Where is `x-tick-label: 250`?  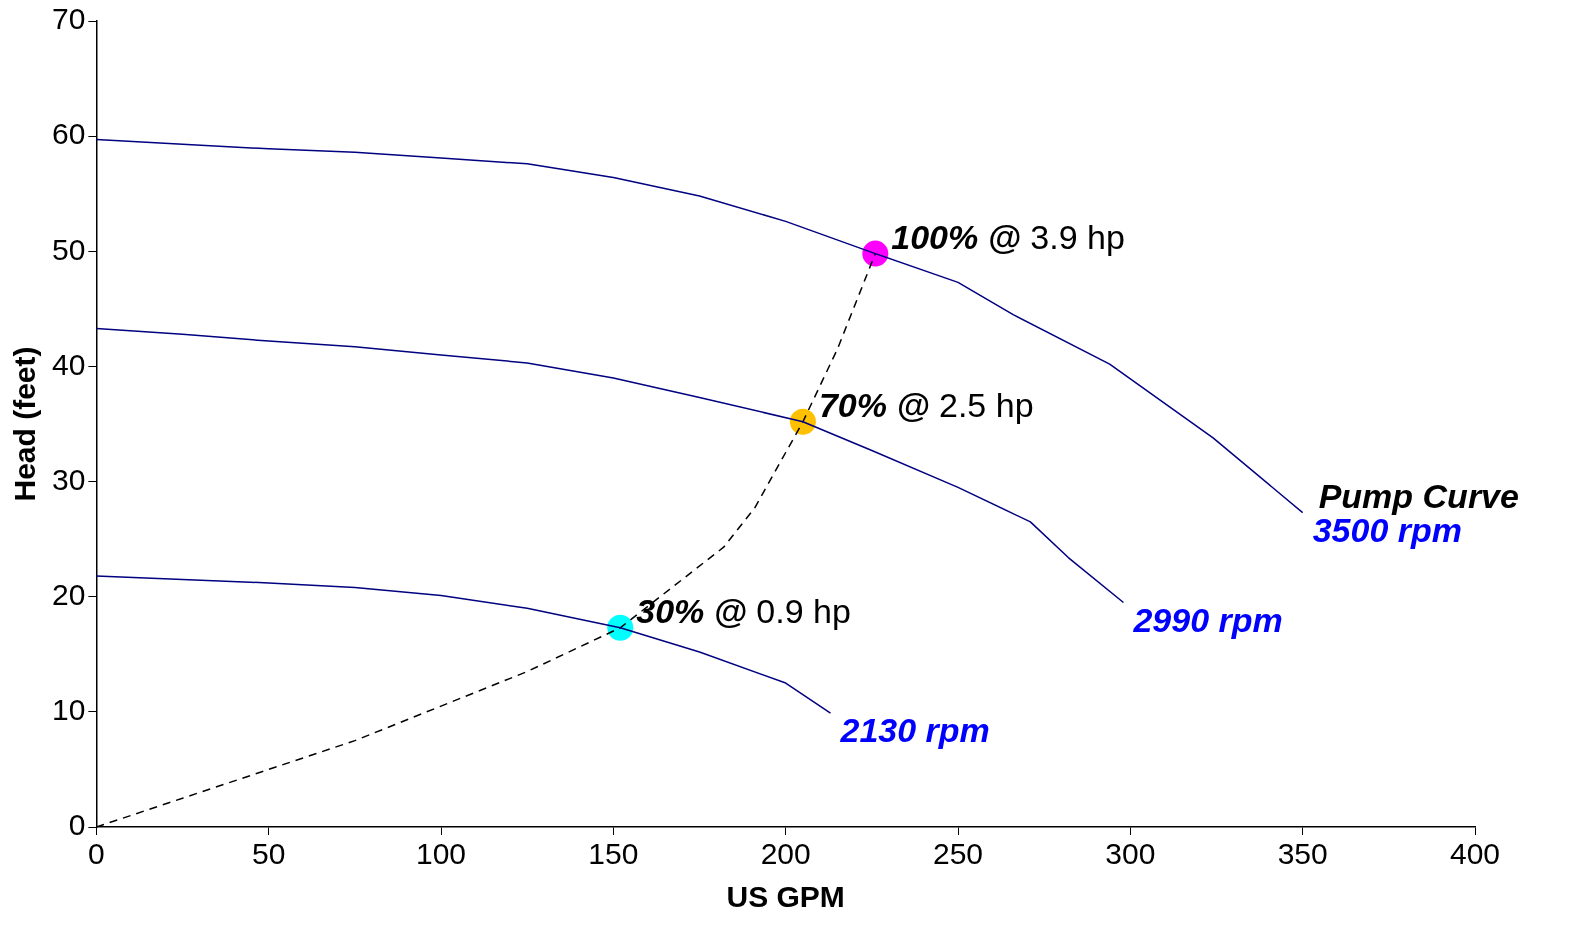
x-tick-label: 250 is located at coordinates (958, 854).